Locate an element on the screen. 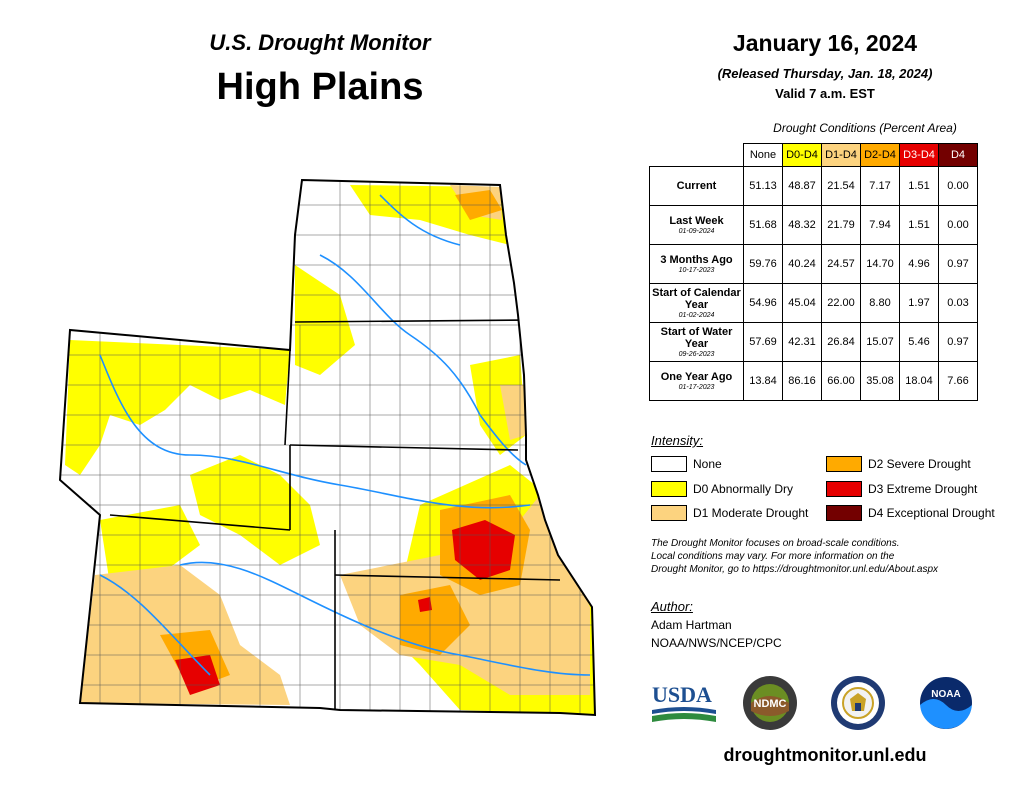  legend-item: None is located at coordinates (686, 464).